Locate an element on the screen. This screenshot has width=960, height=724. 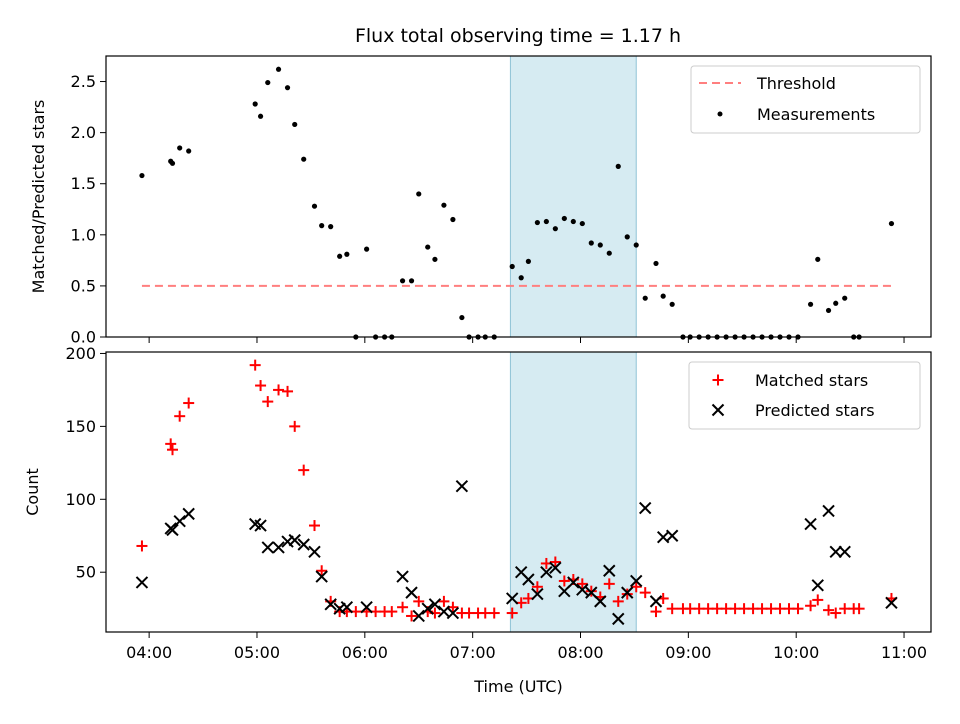
x-axis-label: Time (UTC) is located at coordinates (517, 686).